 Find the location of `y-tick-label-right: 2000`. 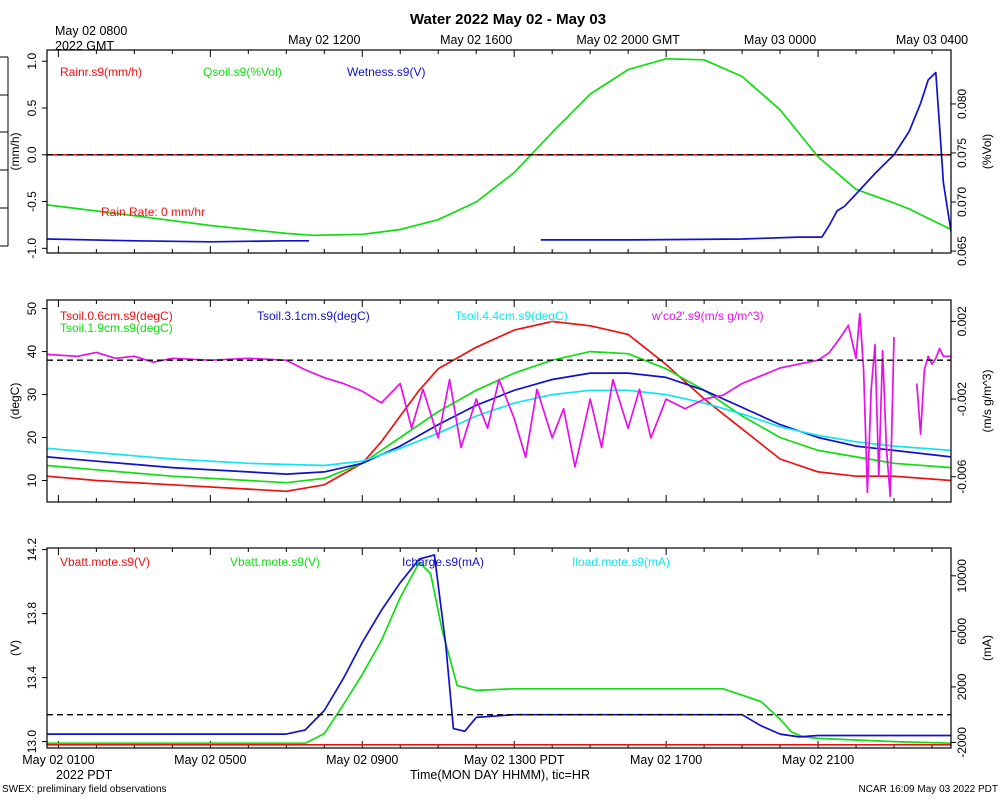

y-tick-label-right: 2000 is located at coordinates (962, 686).